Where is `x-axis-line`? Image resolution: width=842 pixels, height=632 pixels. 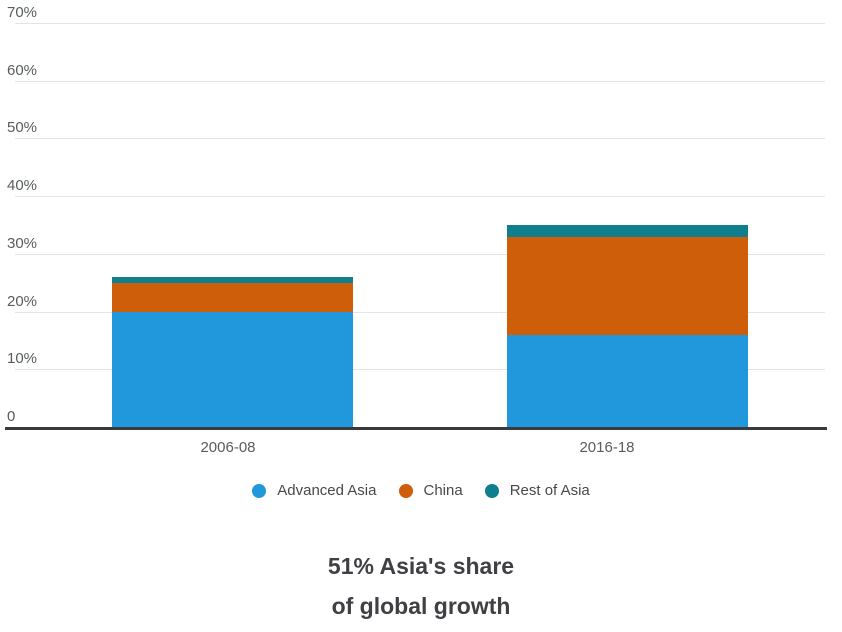 x-axis-line is located at coordinates (416, 428).